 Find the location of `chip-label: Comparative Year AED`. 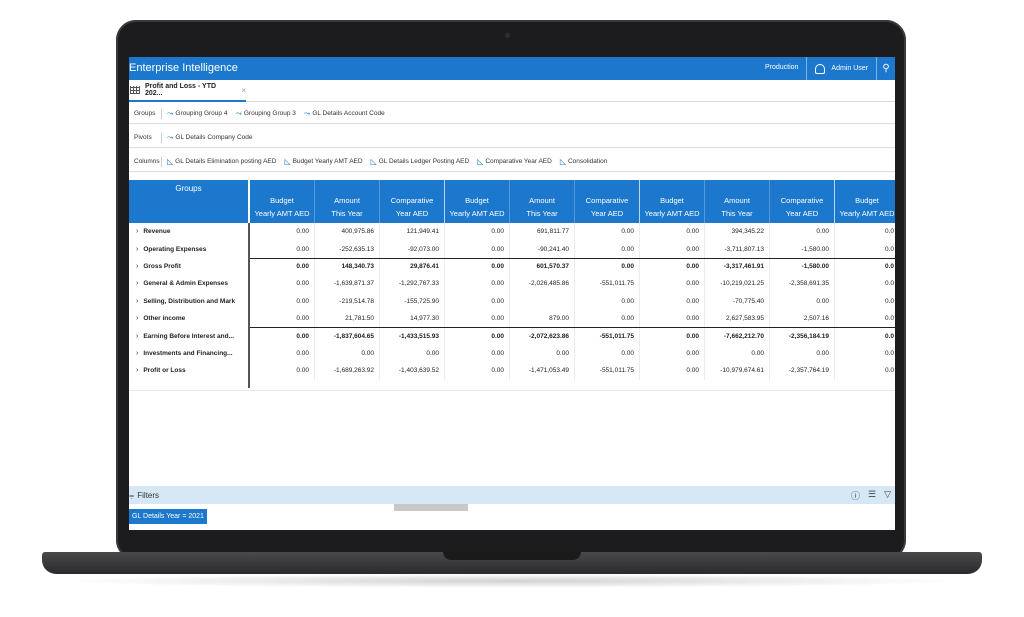

chip-label: Comparative Year AED is located at coordinates (518, 161).